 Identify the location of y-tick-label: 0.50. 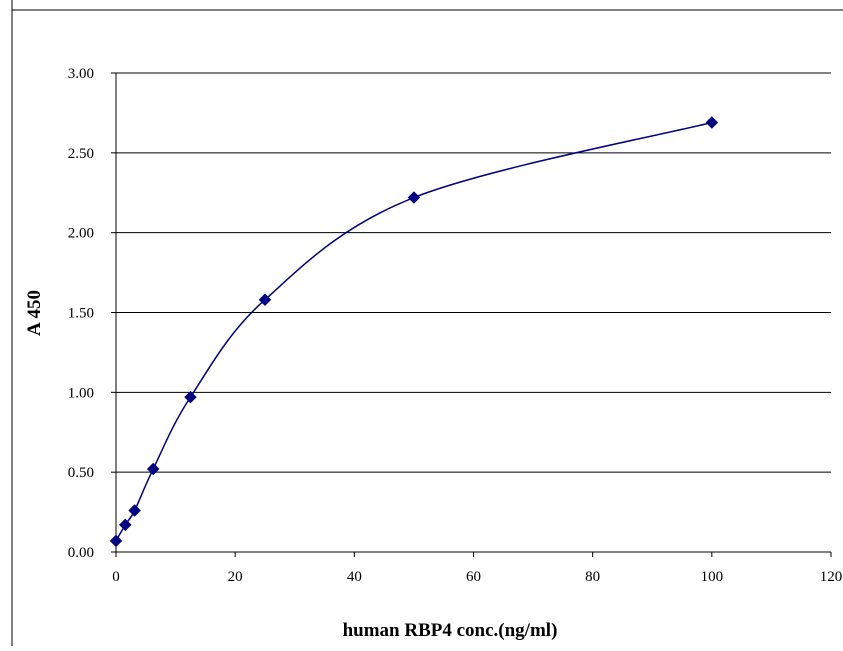
(81, 473).